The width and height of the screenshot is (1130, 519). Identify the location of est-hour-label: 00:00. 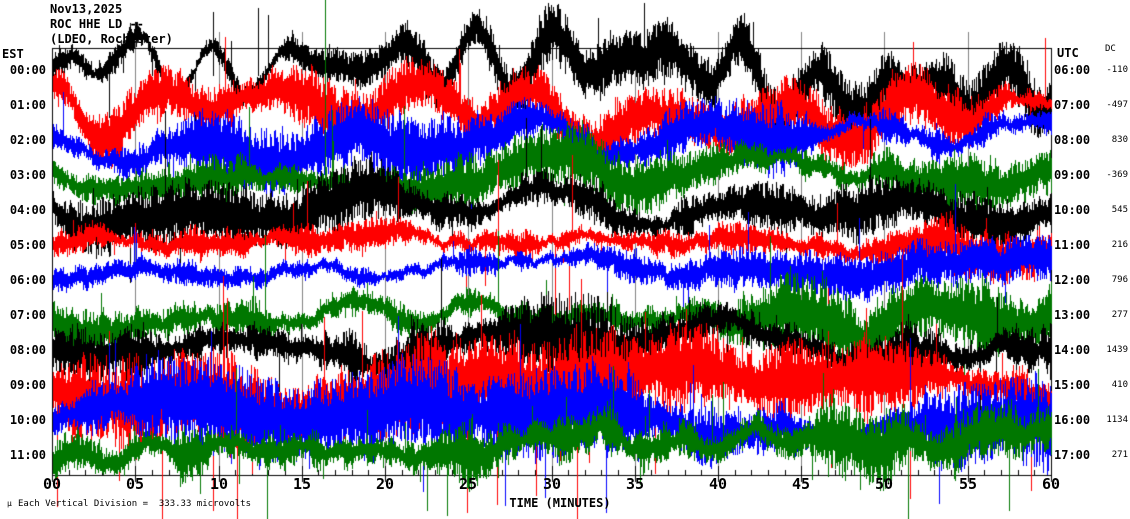
(27, 70).